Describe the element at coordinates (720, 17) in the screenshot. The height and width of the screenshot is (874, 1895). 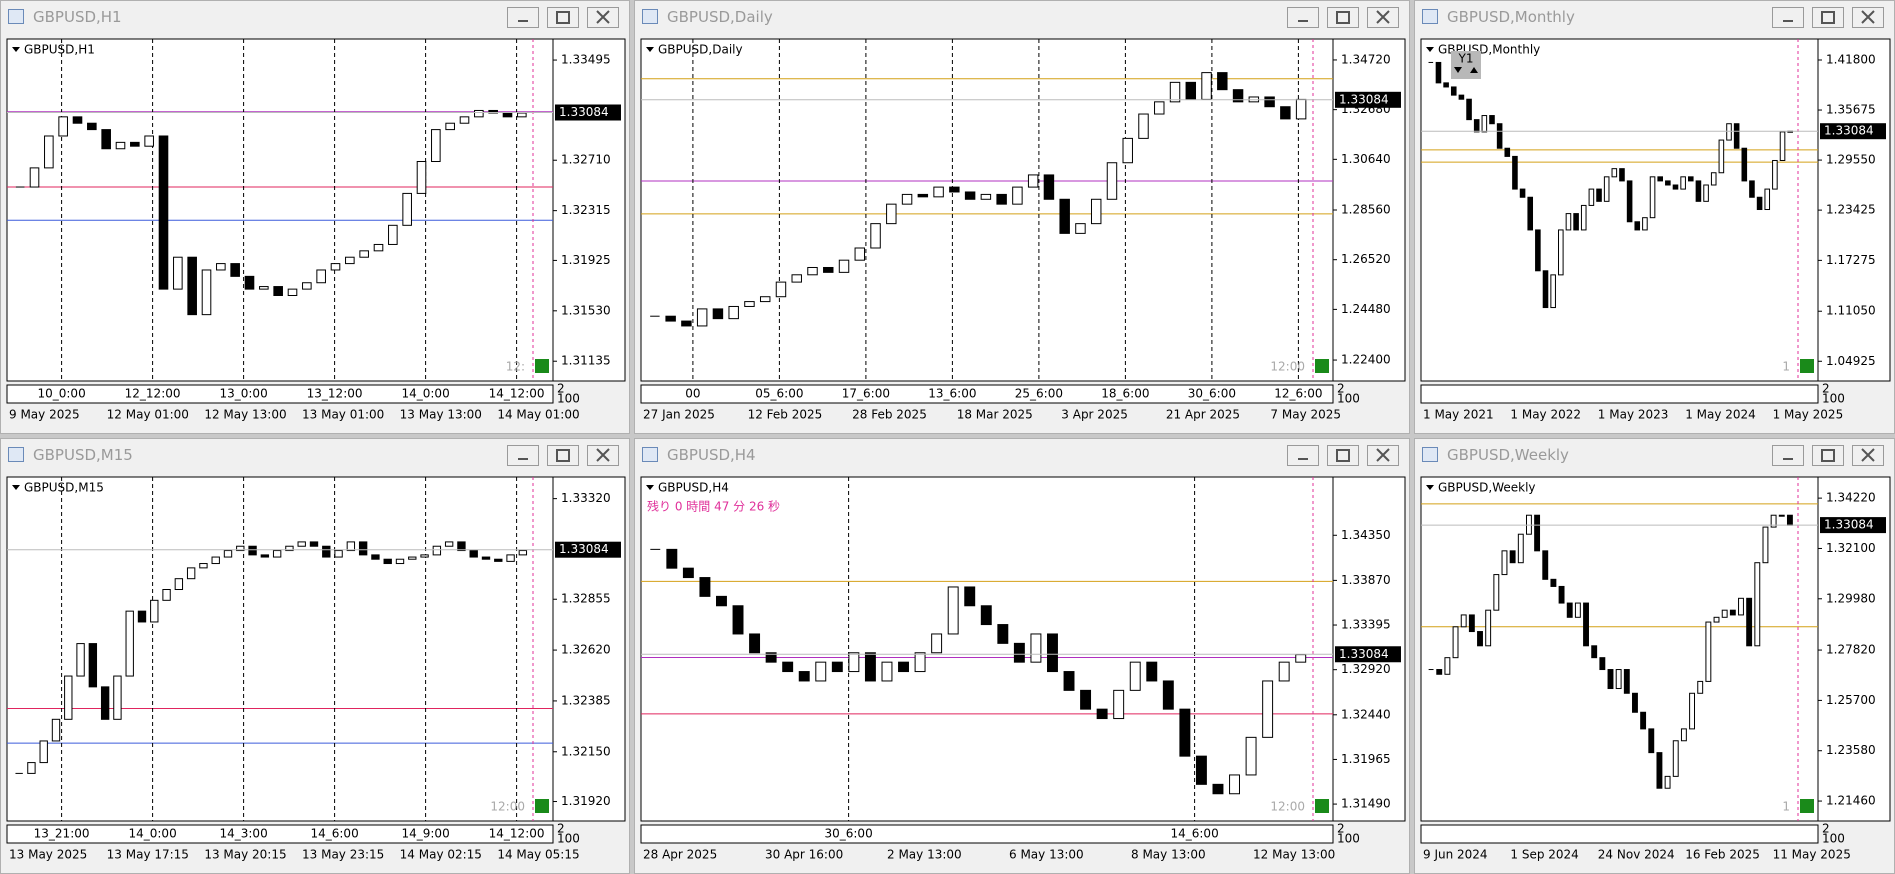
I see `window-title: GBPUSD,Daily` at that location.